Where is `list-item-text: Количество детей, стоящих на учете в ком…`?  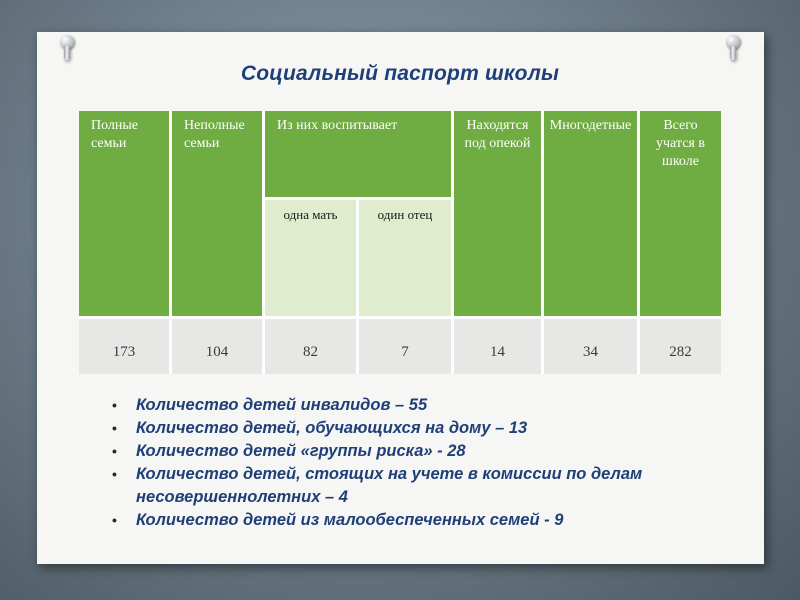 list-item-text: Количество детей, стоящих на учете в ком… is located at coordinates (389, 485).